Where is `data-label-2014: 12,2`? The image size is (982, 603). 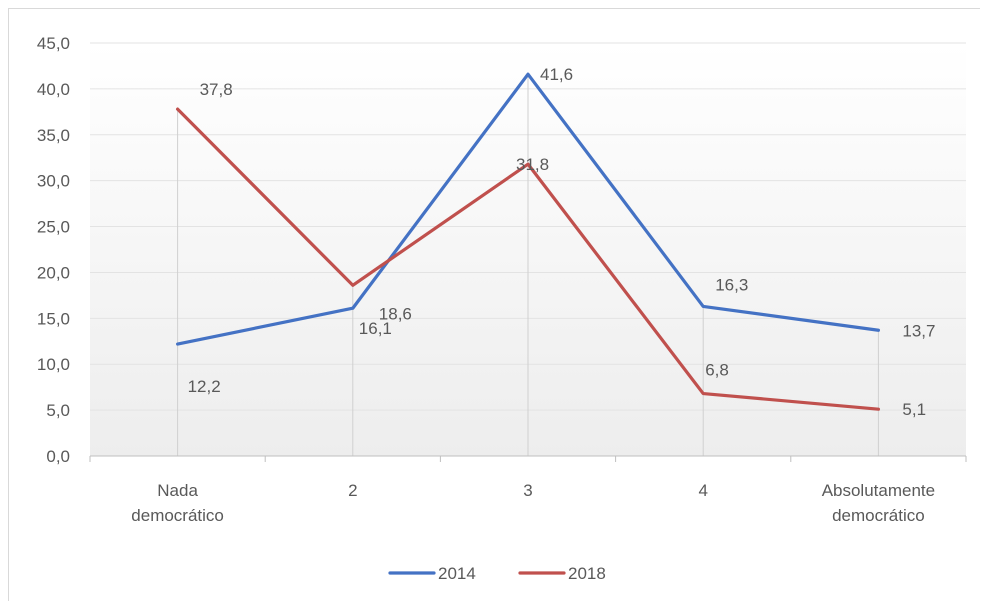
data-label-2014: 12,2 is located at coordinates (204, 386).